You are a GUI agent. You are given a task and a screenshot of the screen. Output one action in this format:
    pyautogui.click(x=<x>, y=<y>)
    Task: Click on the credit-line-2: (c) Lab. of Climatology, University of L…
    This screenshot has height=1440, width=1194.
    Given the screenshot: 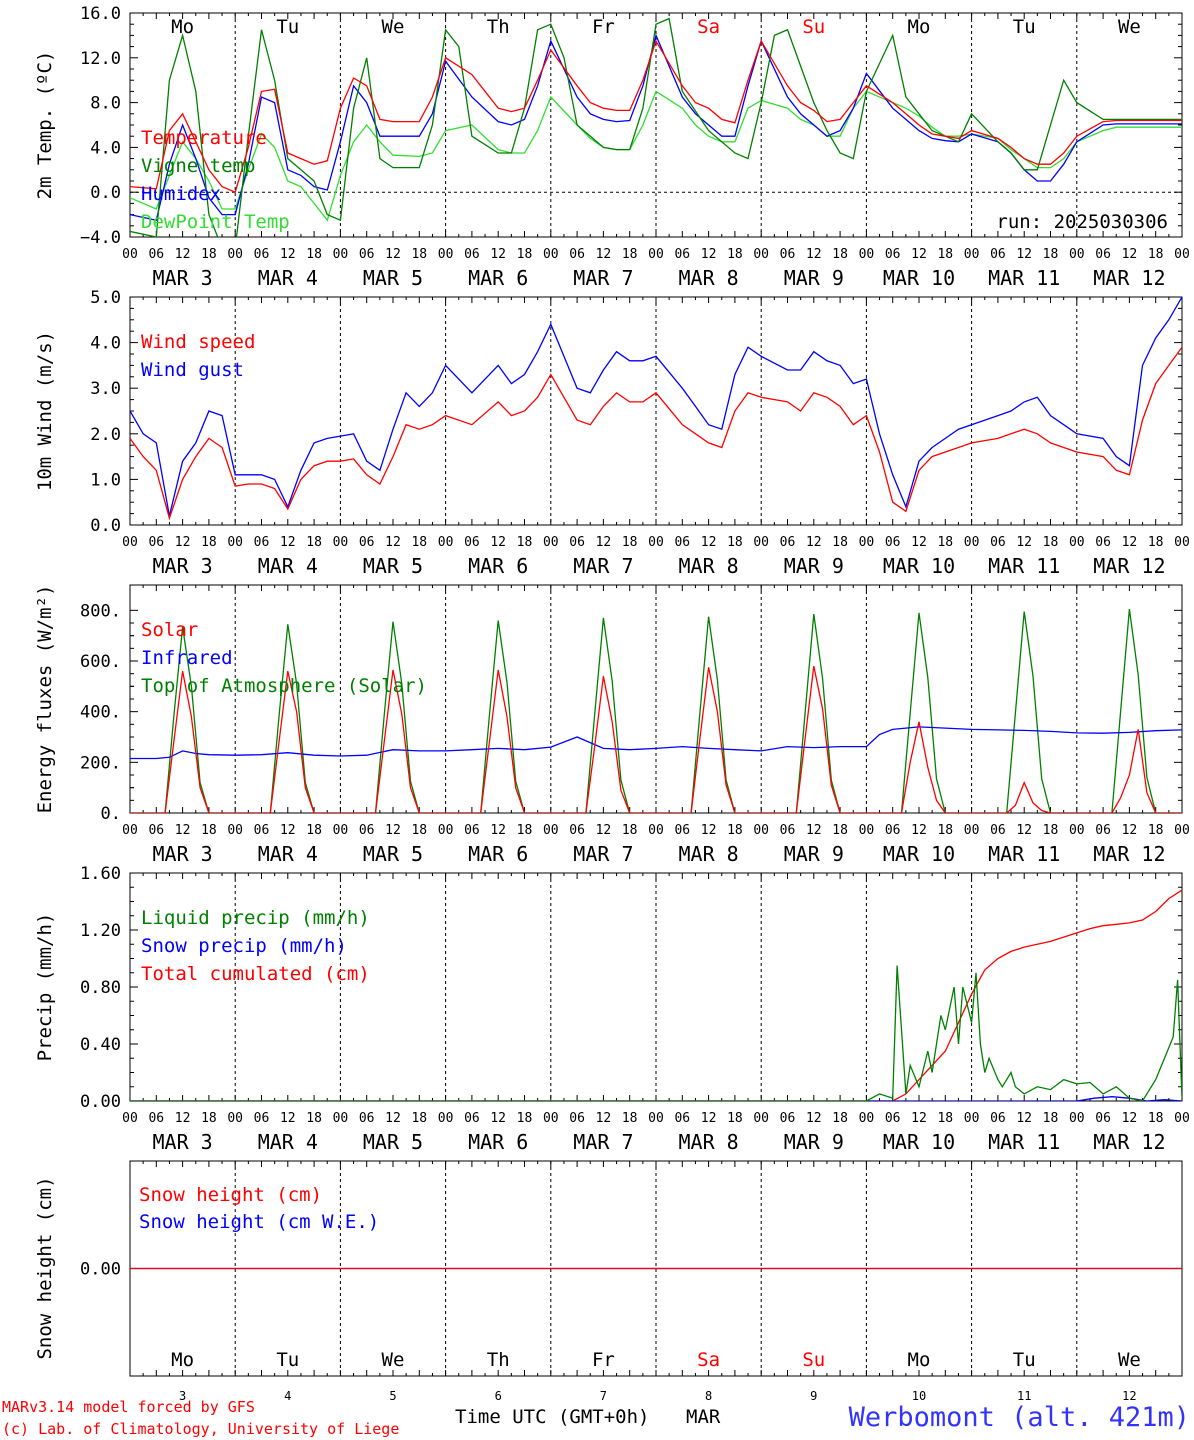 What is the action you would take?
    pyautogui.click(x=200, y=1429)
    